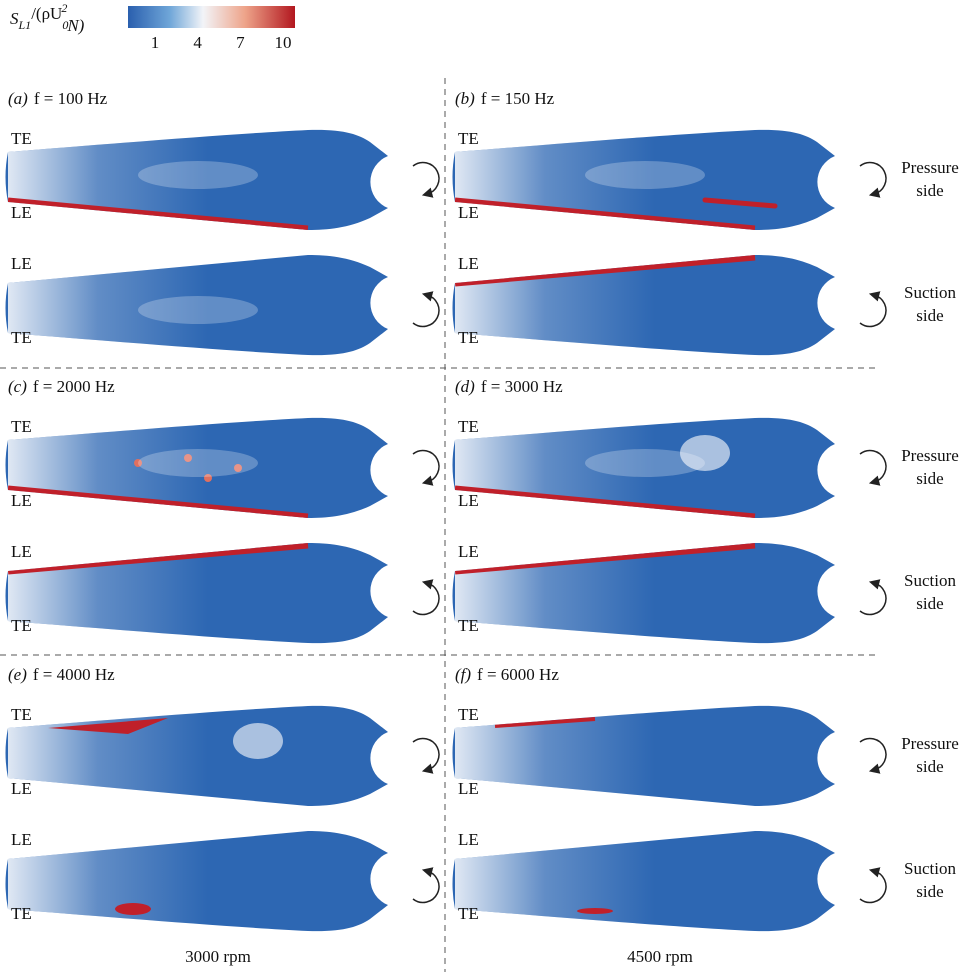 Image resolution: width=973 pixels, height=972 pixels. I want to click on panel-title: (e) f = 4000 Hz, so click(61, 674).